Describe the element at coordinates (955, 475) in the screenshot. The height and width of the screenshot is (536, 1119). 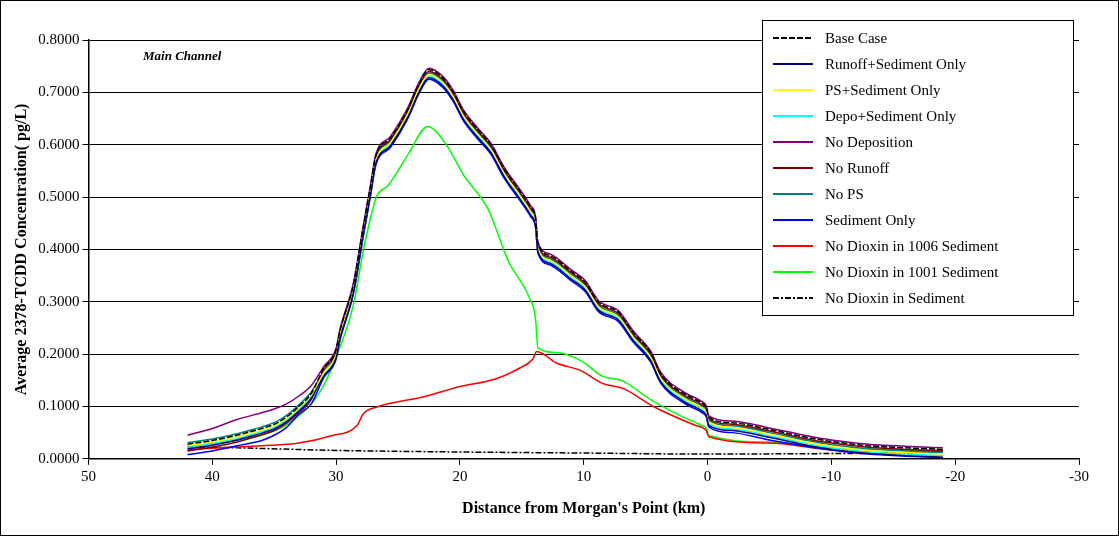
I see `x-tick-label: -20` at that location.